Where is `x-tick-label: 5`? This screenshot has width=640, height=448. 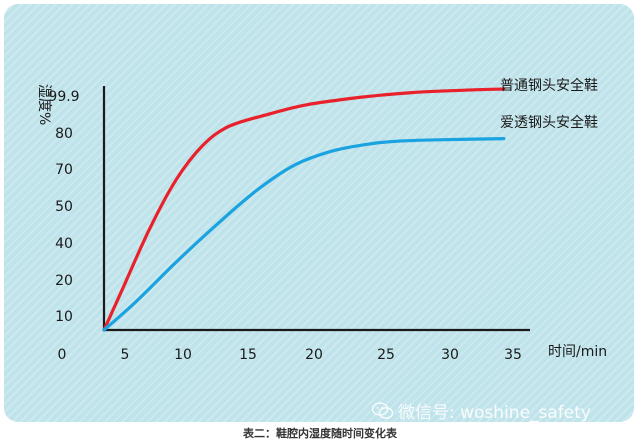
x-tick-label: 5 is located at coordinates (125, 355).